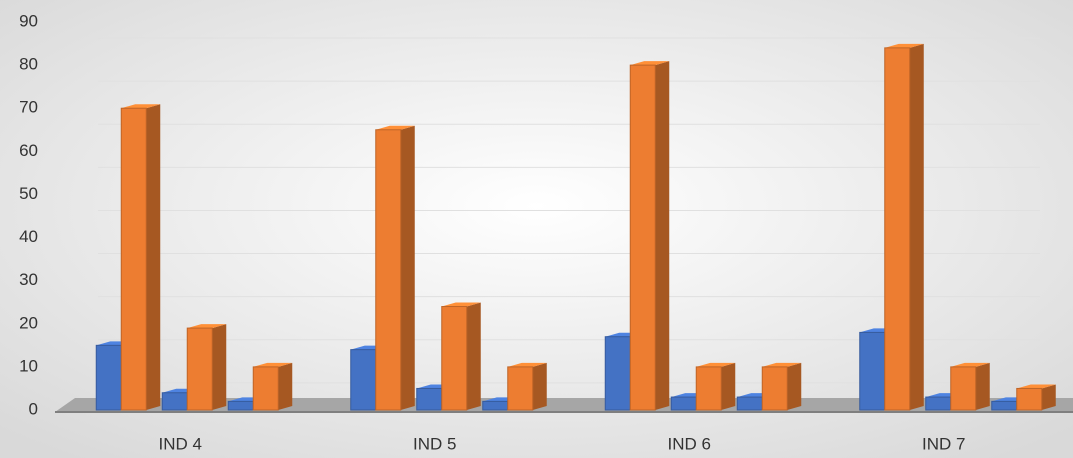  Describe the element at coordinates (28, 64) in the screenshot. I see `y-tick-label: 80` at that location.